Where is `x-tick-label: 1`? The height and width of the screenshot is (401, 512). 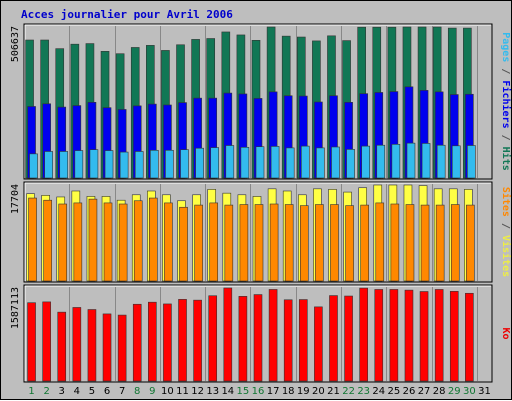
x-tick-label: 1 is located at coordinates (31, 391).